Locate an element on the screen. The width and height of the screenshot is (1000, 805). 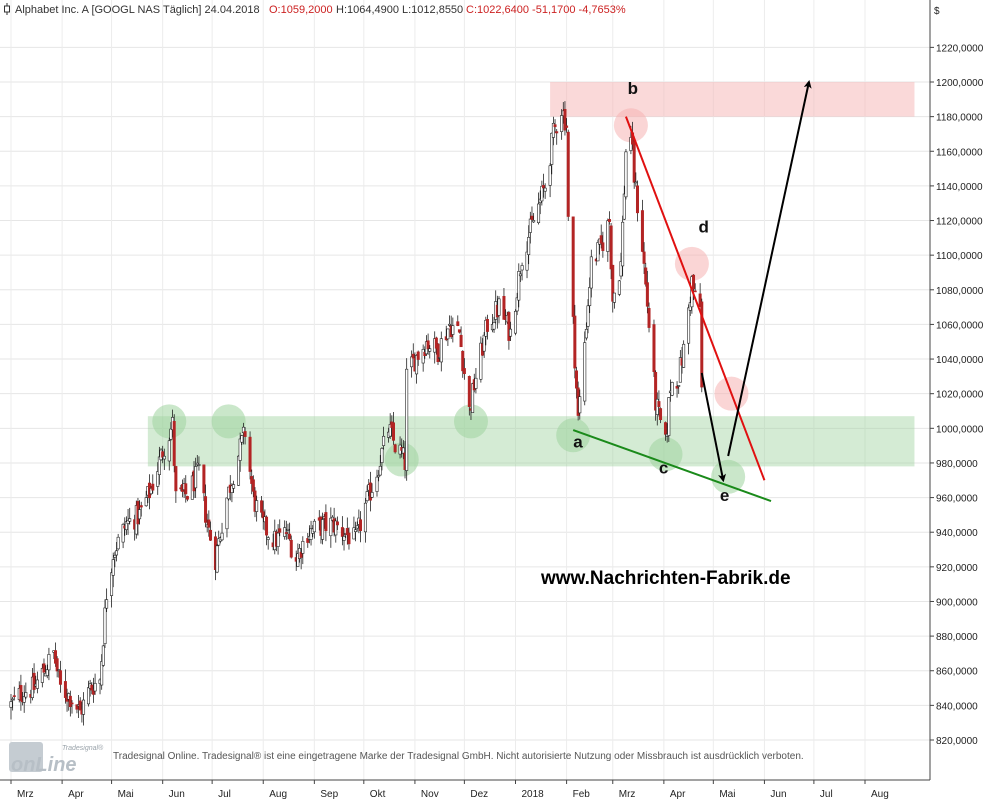
projection-arrow is located at coordinates (713, 427).